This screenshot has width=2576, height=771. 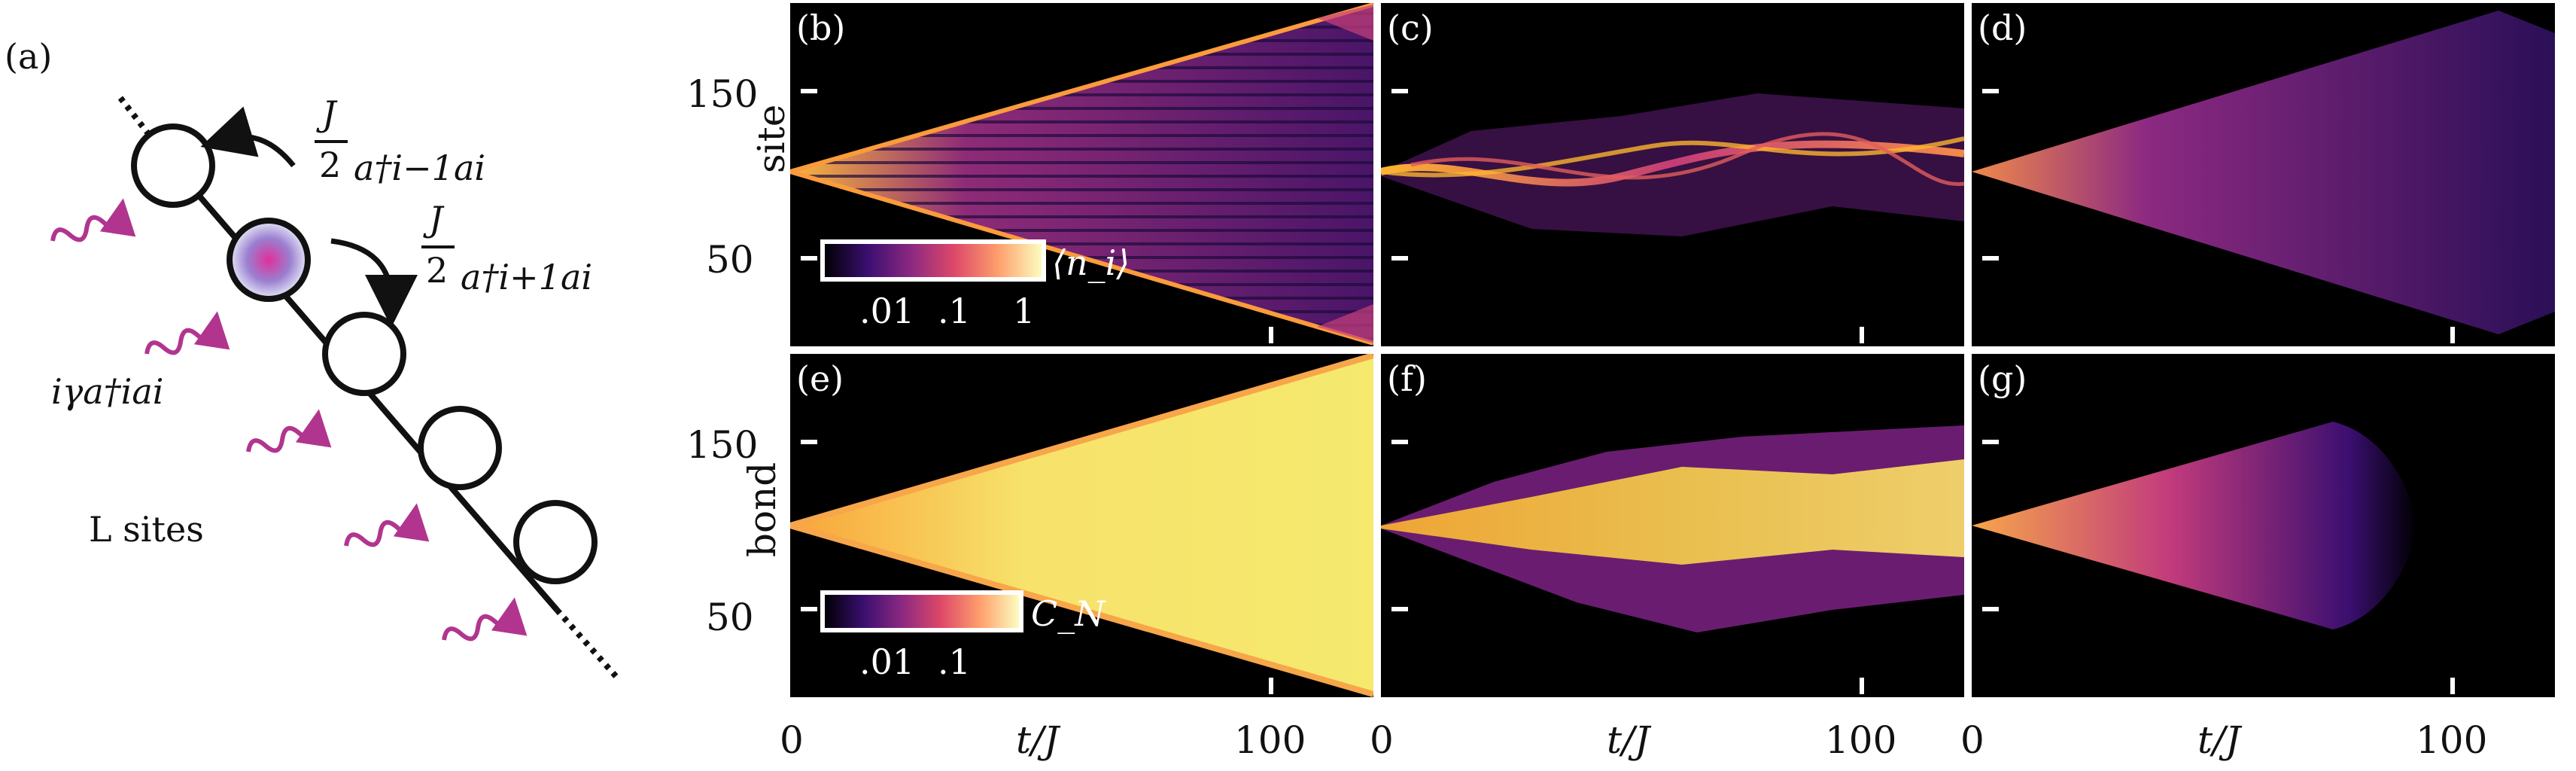 What do you see at coordinates (1628, 740) in the screenshot?
I see `xlabel-c: t/J` at bounding box center [1628, 740].